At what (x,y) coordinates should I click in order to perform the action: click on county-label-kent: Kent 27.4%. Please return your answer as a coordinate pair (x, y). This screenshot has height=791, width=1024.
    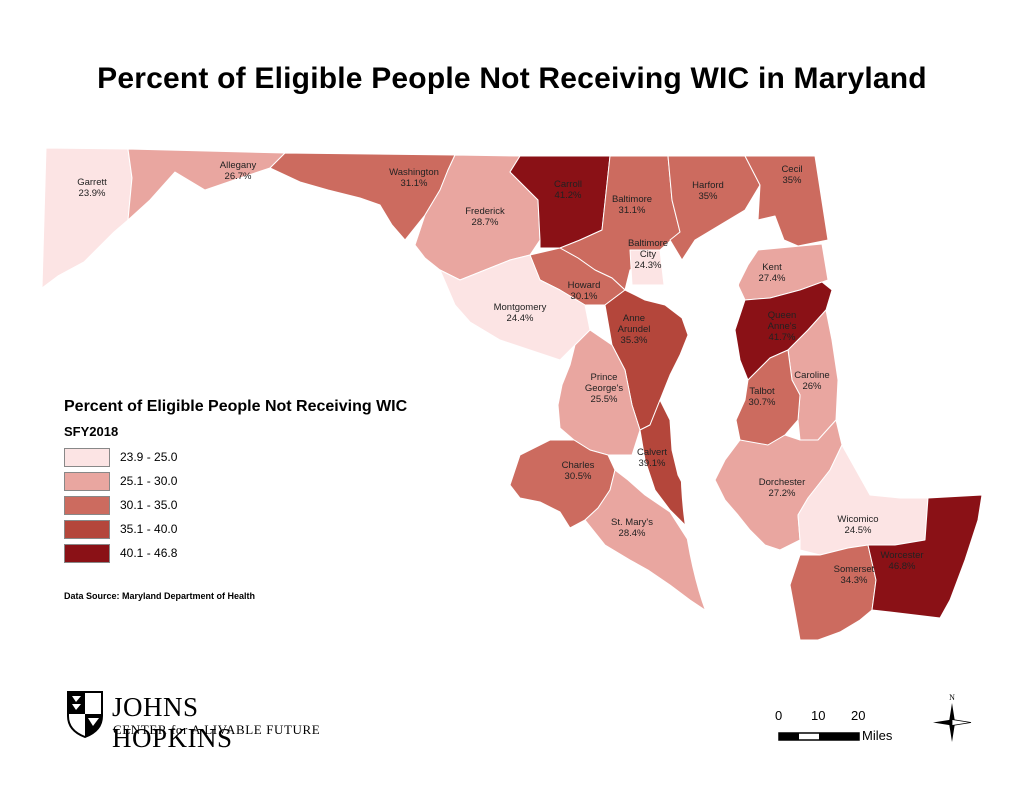
    Looking at the image, I should click on (772, 273).